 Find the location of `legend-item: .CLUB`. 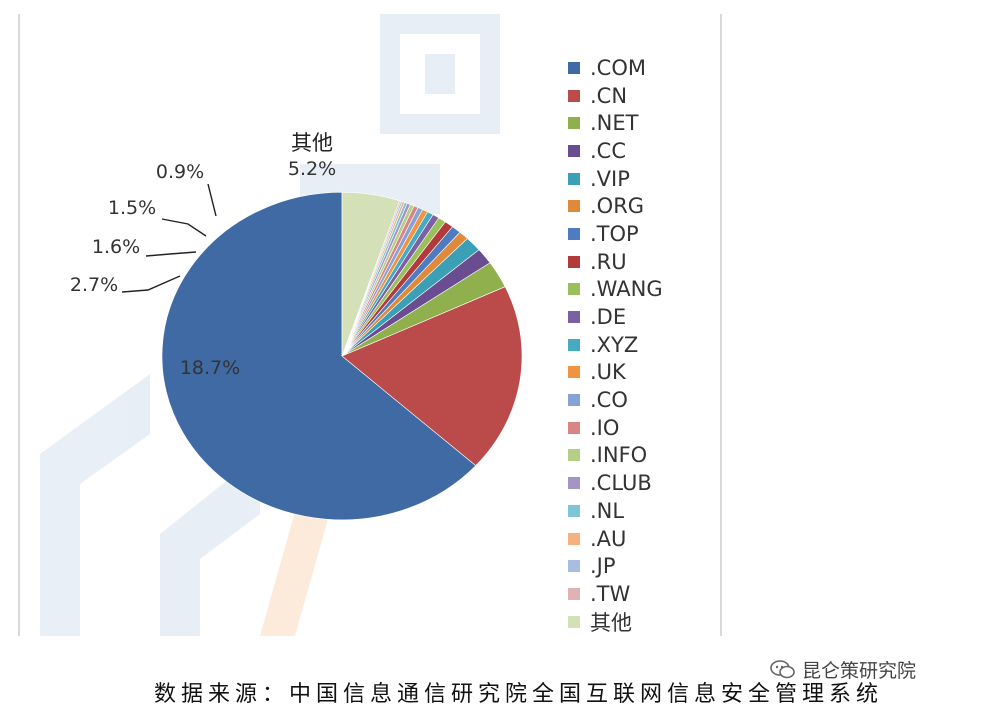

legend-item: .CLUB is located at coordinates (615, 483).